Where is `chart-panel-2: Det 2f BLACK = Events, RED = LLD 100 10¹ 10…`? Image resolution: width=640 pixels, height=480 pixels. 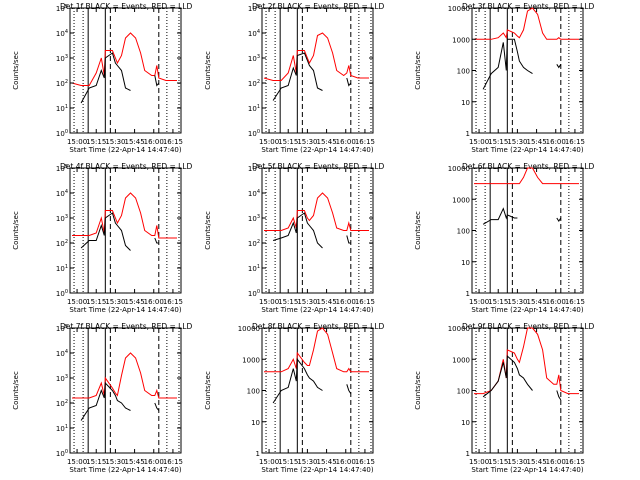
chart-panel-2: Det 2f BLACK = Events, RED = LLD 100 10¹ 10… is located at coordinates (294, 78).